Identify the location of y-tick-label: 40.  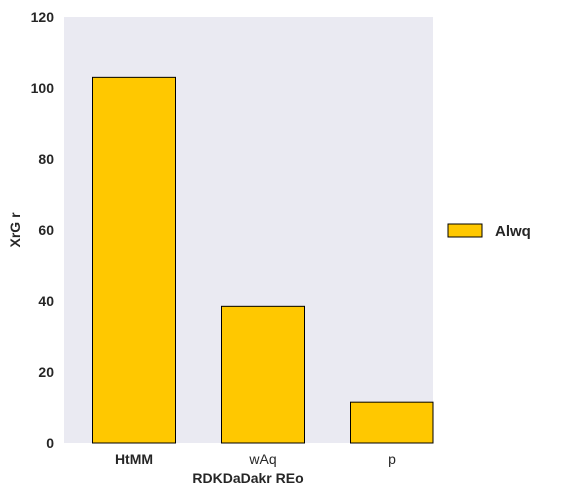
(46, 301).